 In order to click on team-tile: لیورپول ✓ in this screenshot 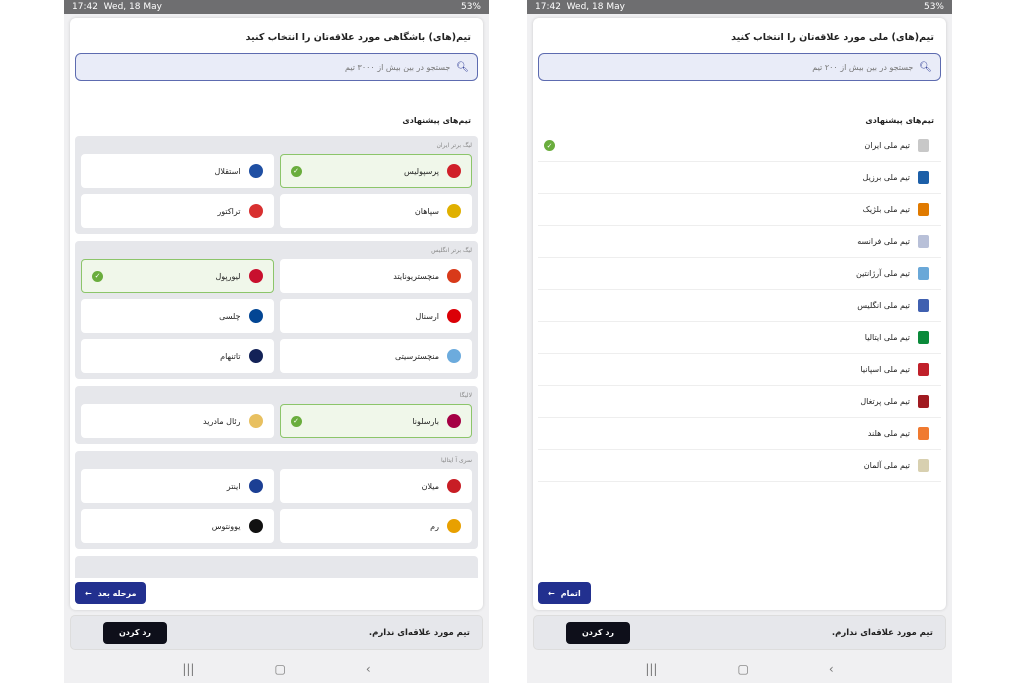, I will do `click(177, 276)`.